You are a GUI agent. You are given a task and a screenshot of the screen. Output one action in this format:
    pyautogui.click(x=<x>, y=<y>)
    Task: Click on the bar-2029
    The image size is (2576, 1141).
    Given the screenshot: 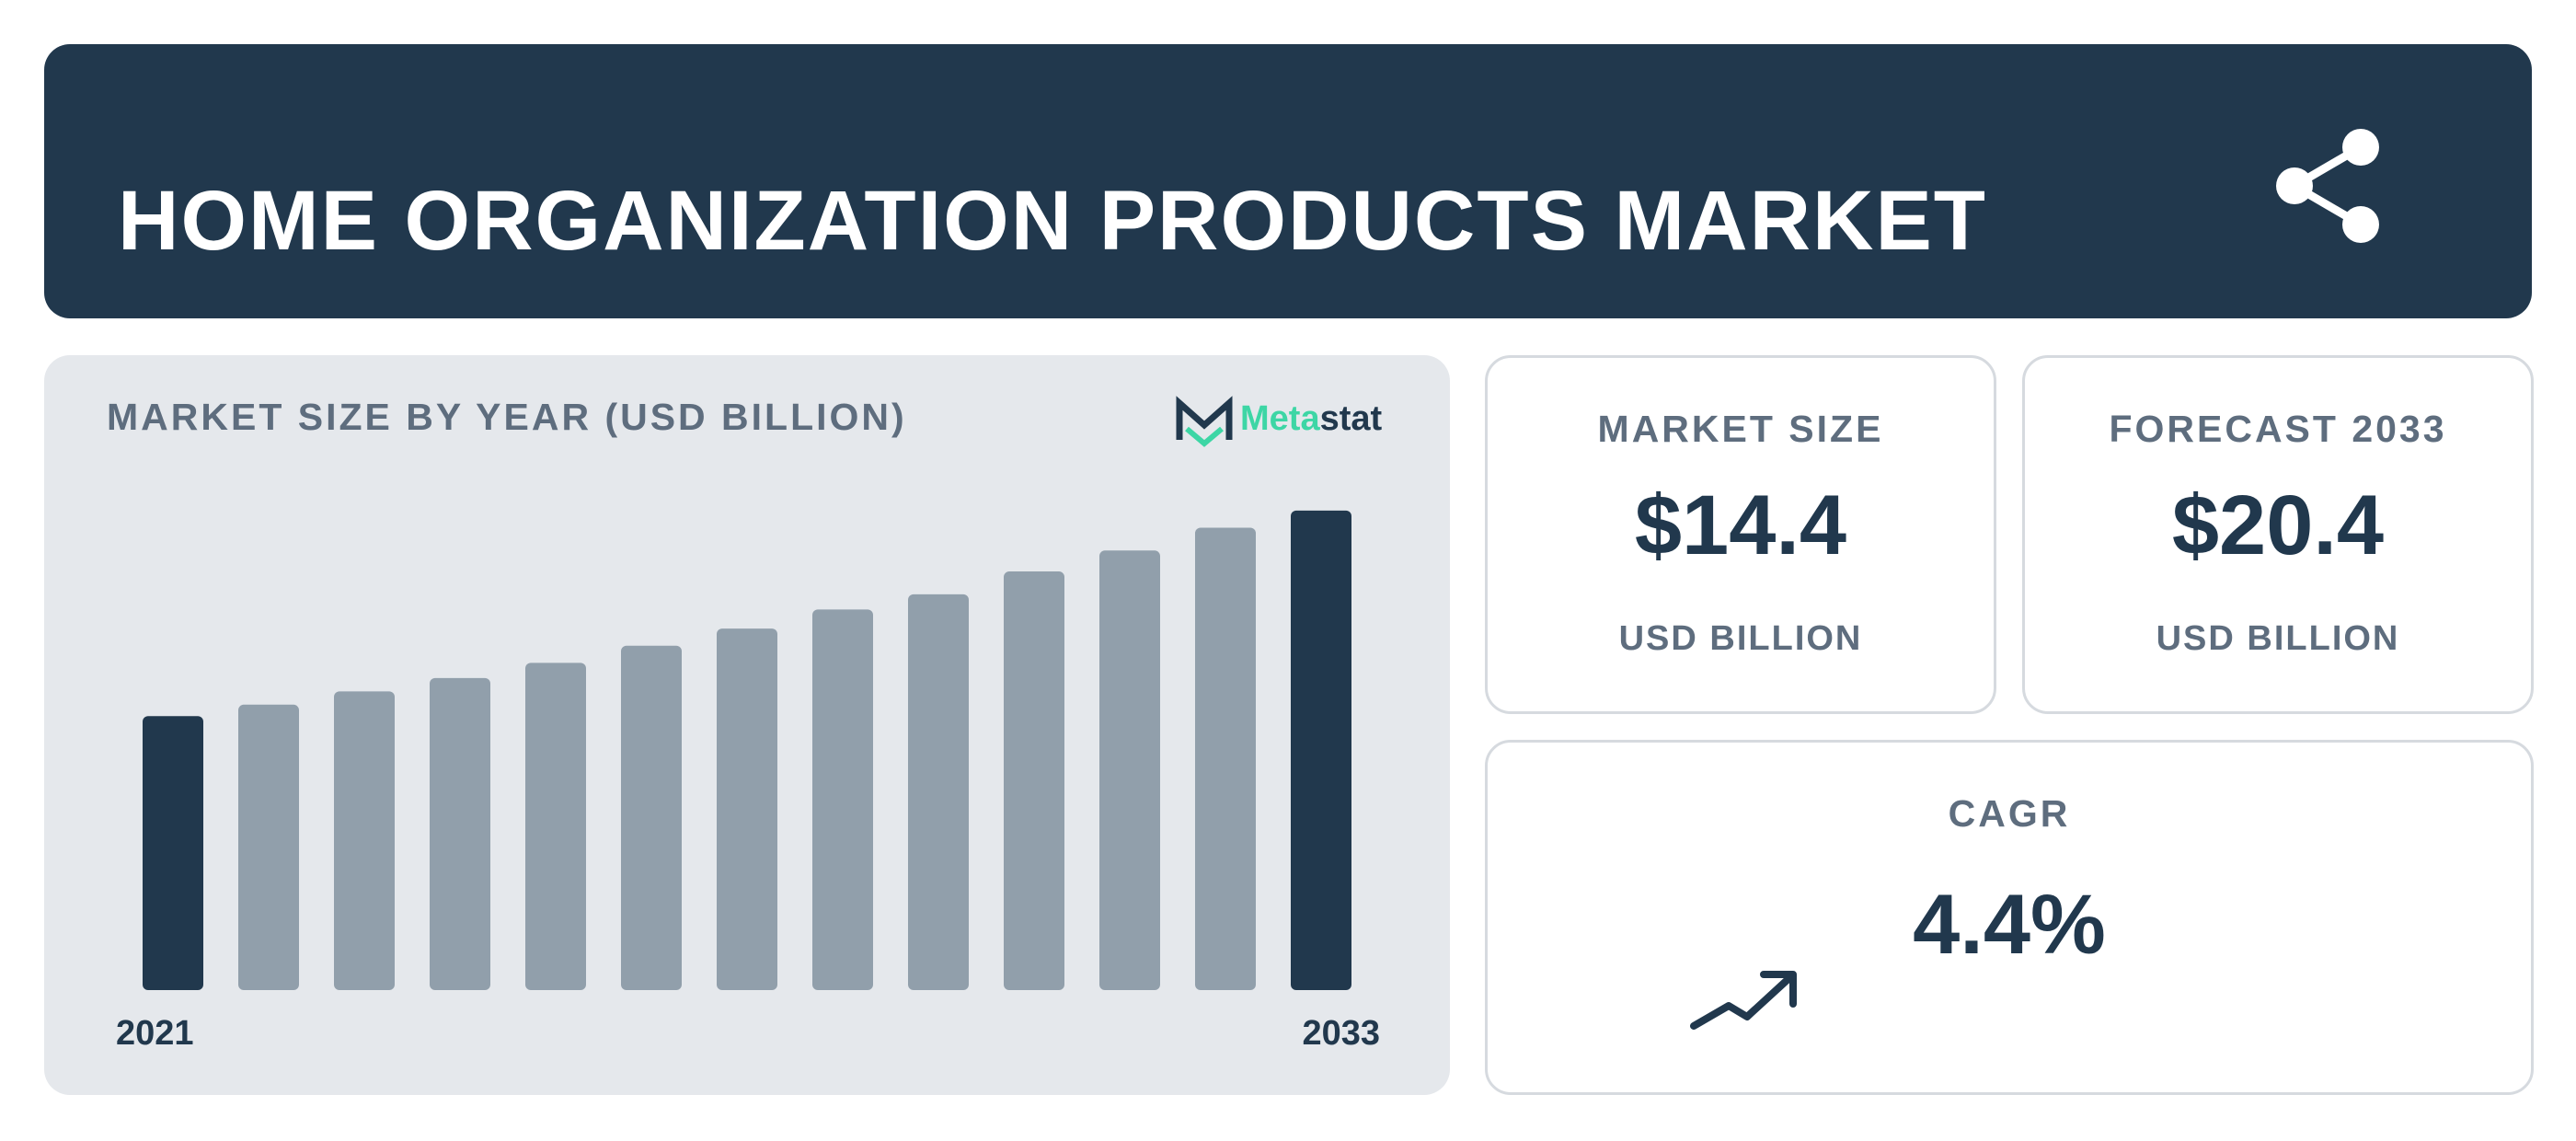 What is the action you would take?
    pyautogui.click(x=938, y=792)
    